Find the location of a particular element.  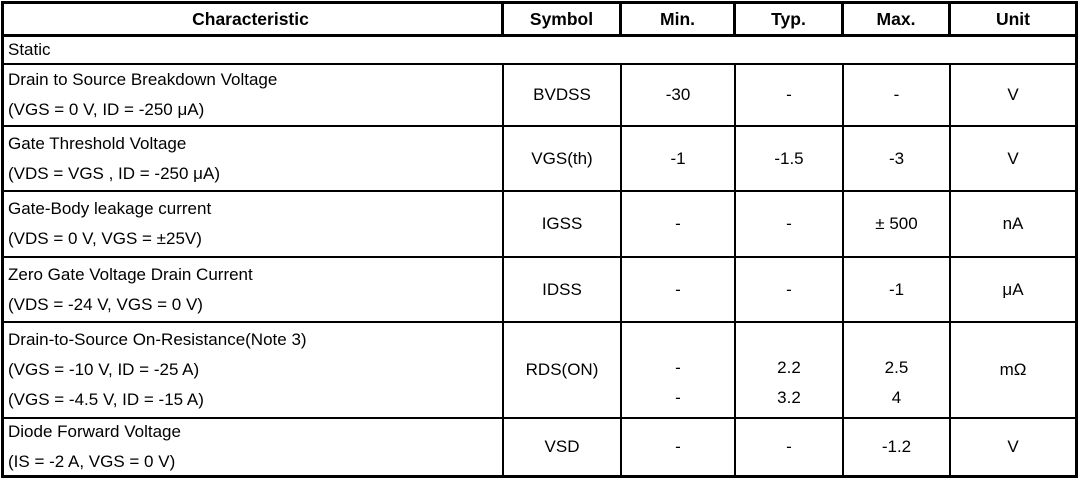

column-header-typ: Typ. is located at coordinates (790, 19).